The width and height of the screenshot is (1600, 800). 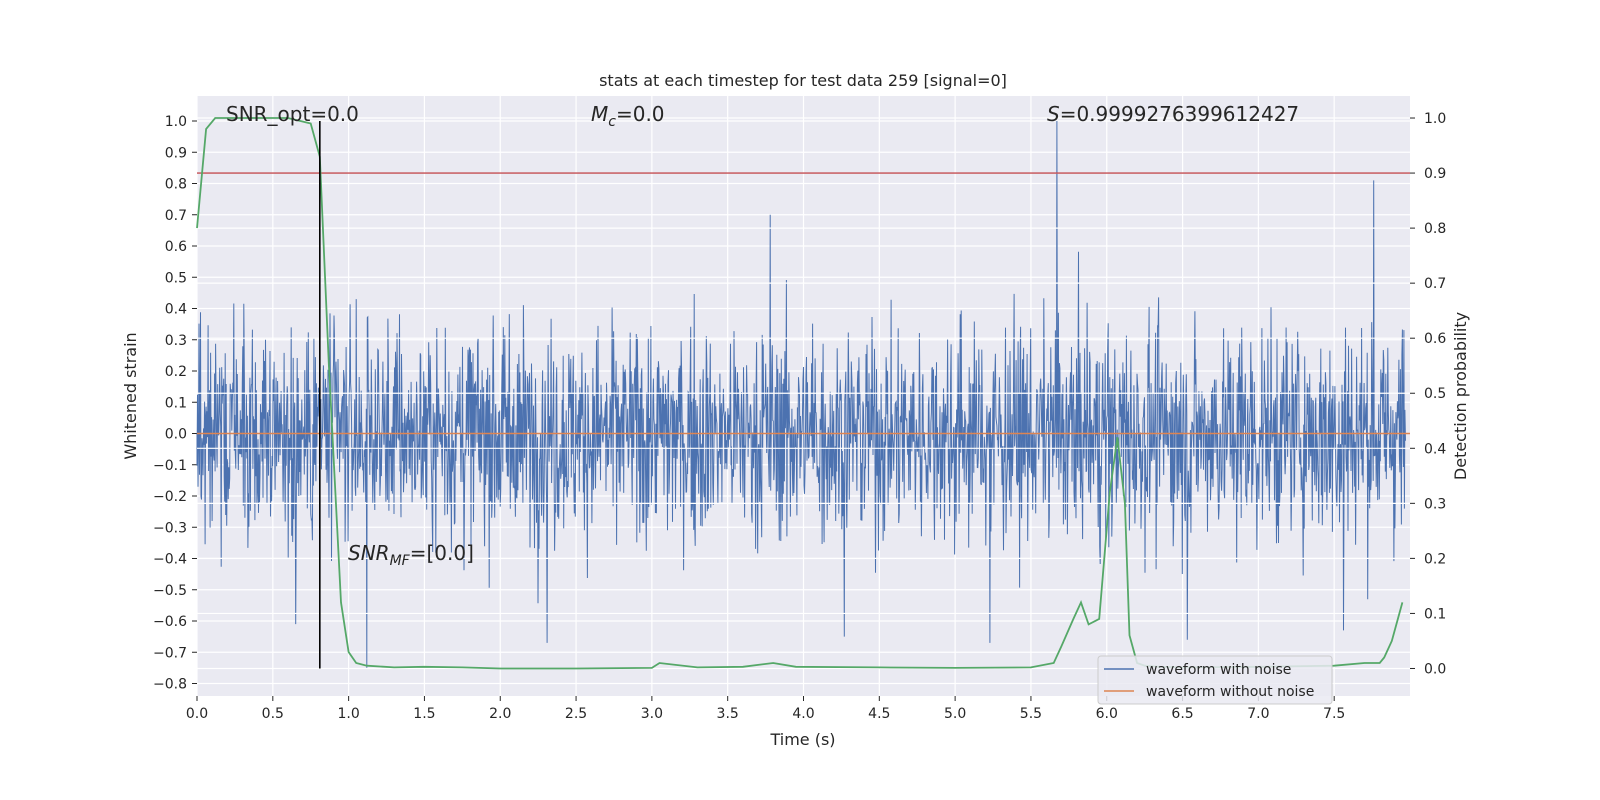 I want to click on annotation-s-score: S=0.9999276399612427, so click(x=1173, y=114).